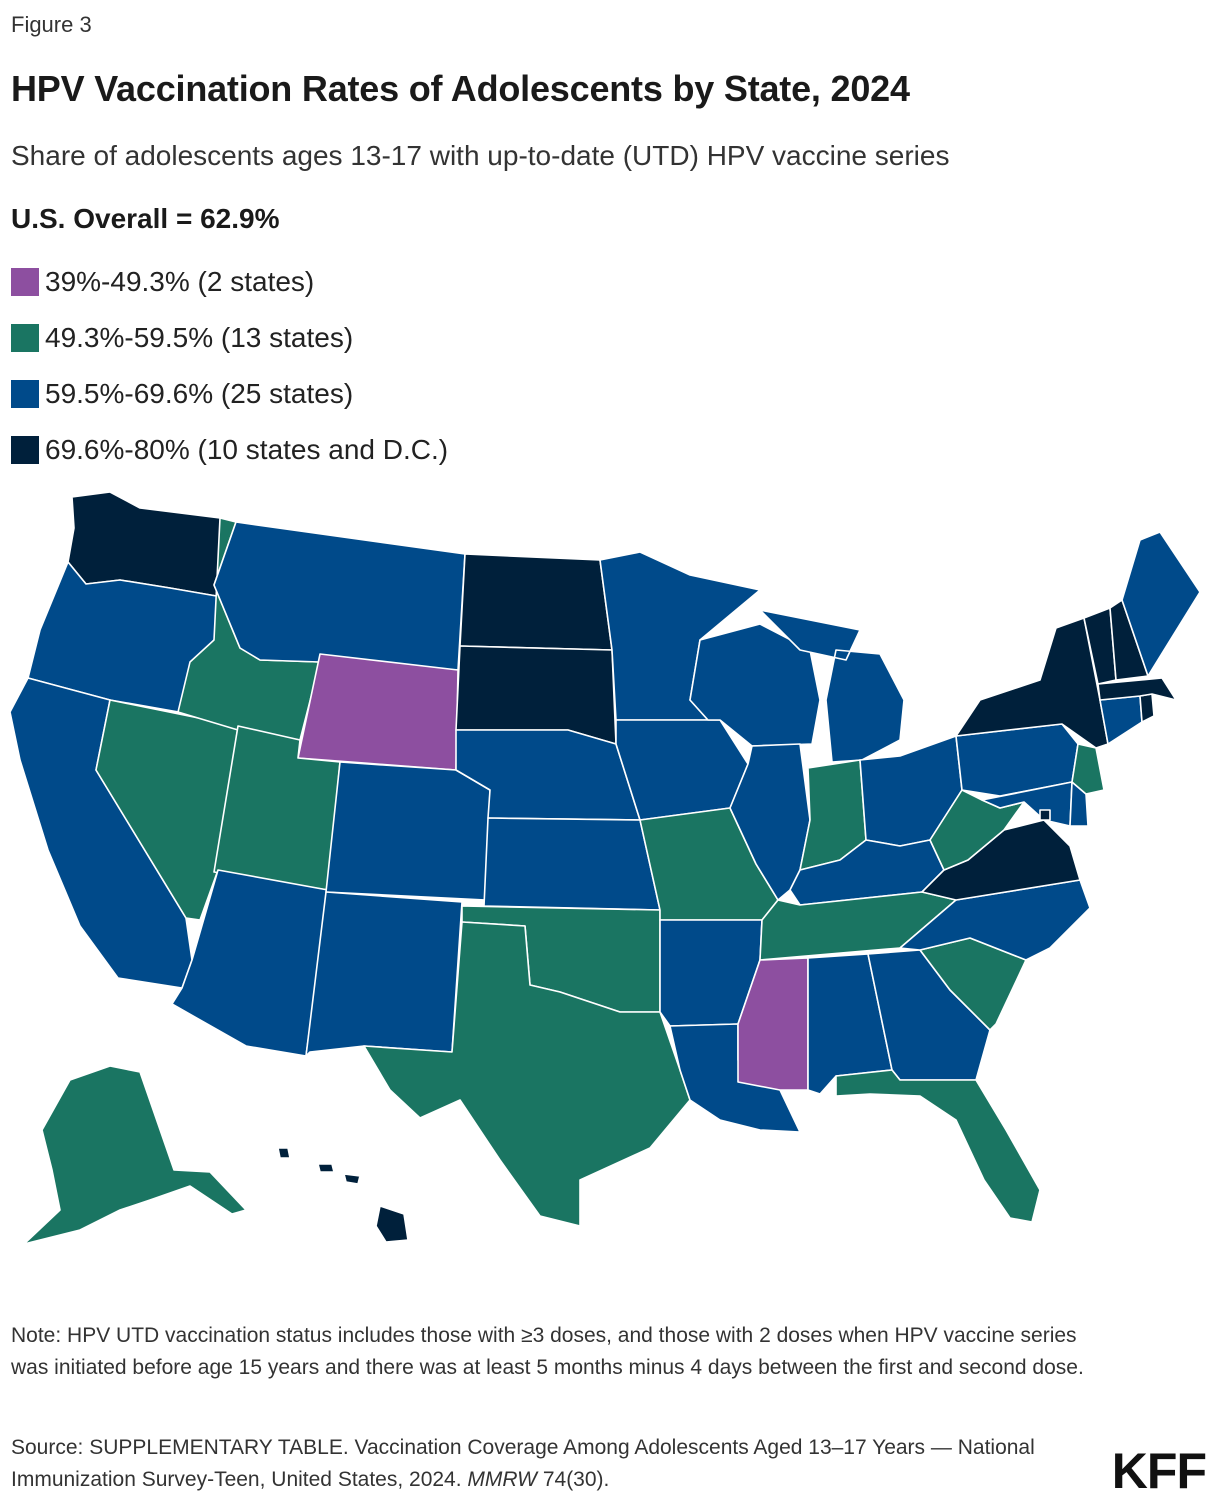  What do you see at coordinates (135, 1155) in the screenshot?
I see `state-AK` at bounding box center [135, 1155].